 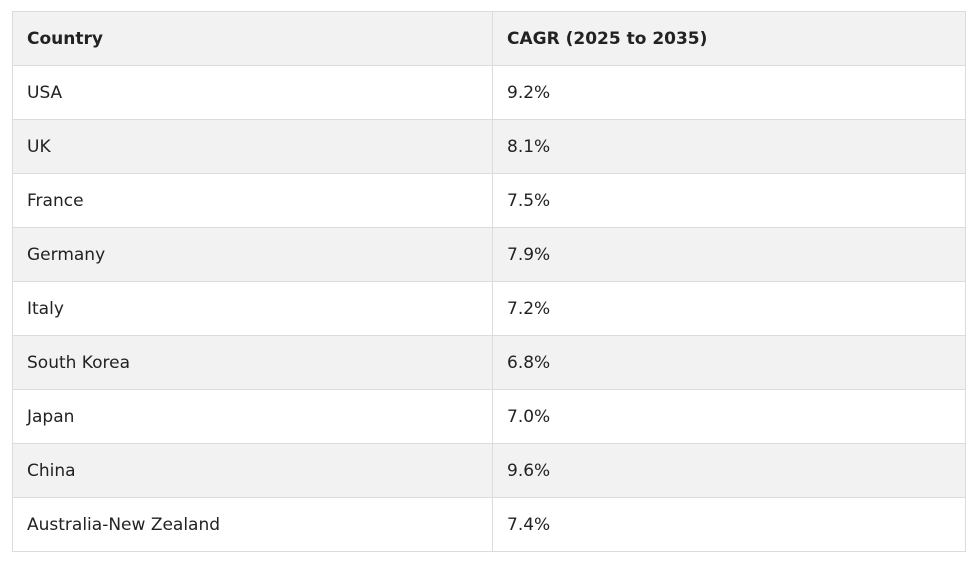 What do you see at coordinates (252, 92) in the screenshot?
I see `country-cell: USA` at bounding box center [252, 92].